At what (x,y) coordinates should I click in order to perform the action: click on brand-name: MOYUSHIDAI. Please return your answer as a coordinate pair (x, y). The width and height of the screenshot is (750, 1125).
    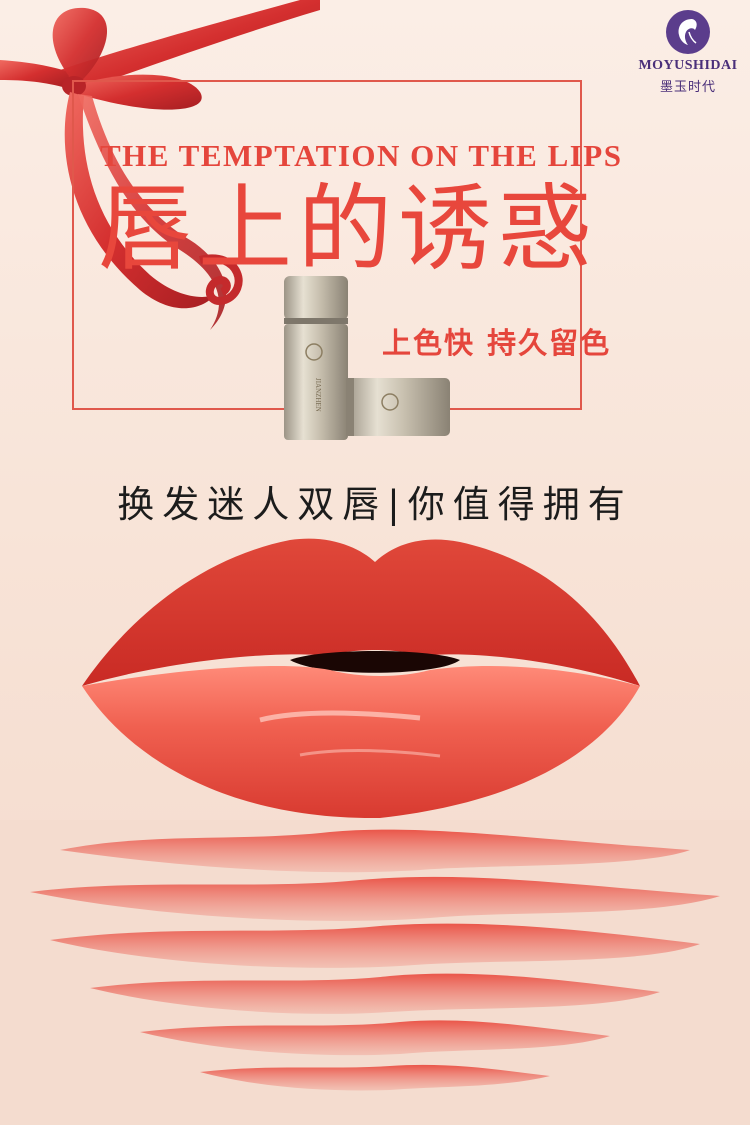
    Looking at the image, I should click on (688, 65).